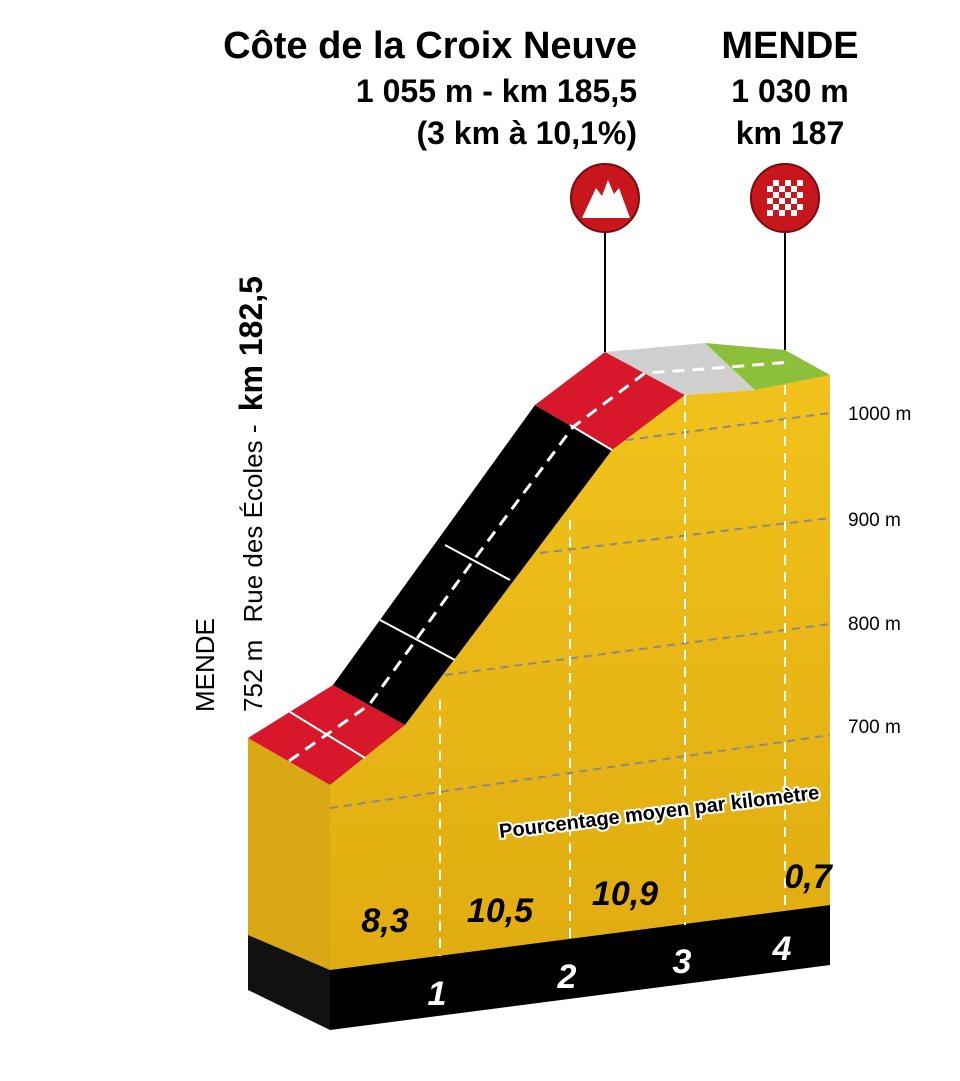  Describe the element at coordinates (253, 676) in the screenshot. I see `start-altitude: 752 m` at that location.